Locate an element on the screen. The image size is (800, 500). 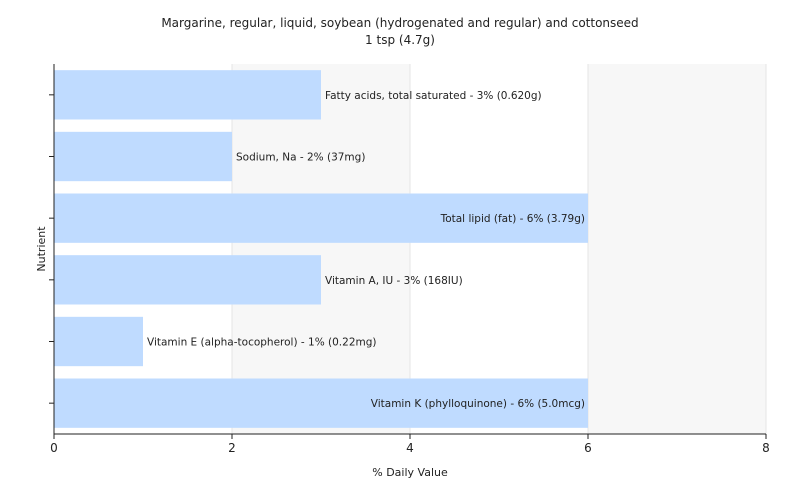
bar-label: Sodium, Na - 2% (37mg) is located at coordinates (300, 158).